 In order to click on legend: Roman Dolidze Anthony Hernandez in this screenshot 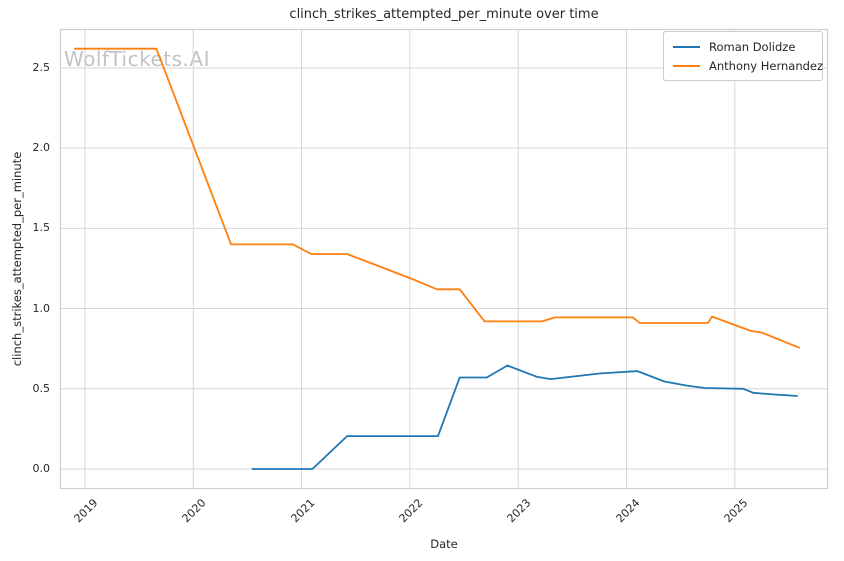, I will do `click(743, 56)`.